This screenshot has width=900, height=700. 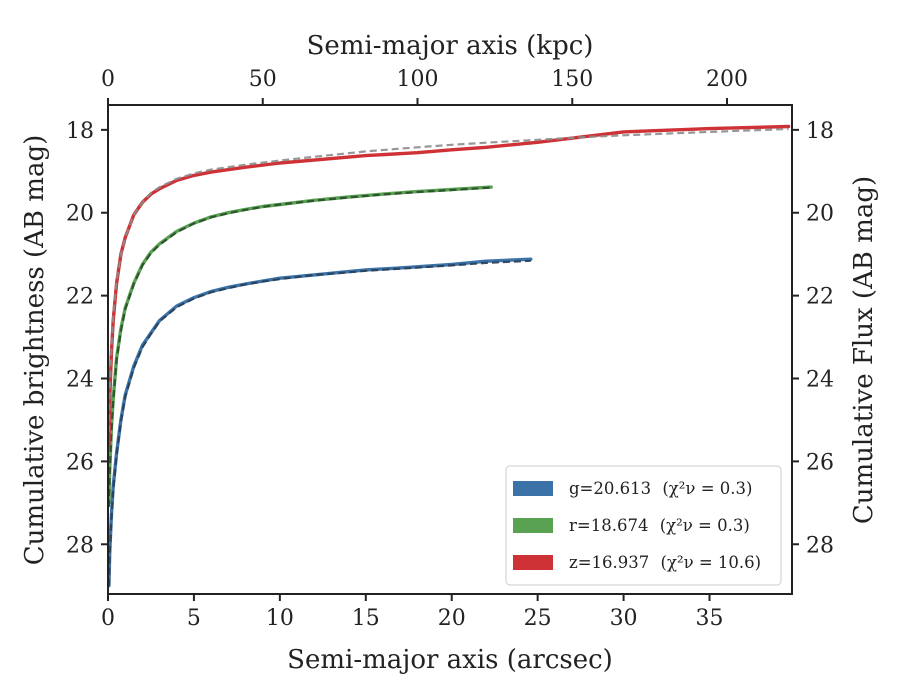 I want to click on legend-label-g: g=20.613 (χ²ν = 0.3), so click(x=660, y=488).